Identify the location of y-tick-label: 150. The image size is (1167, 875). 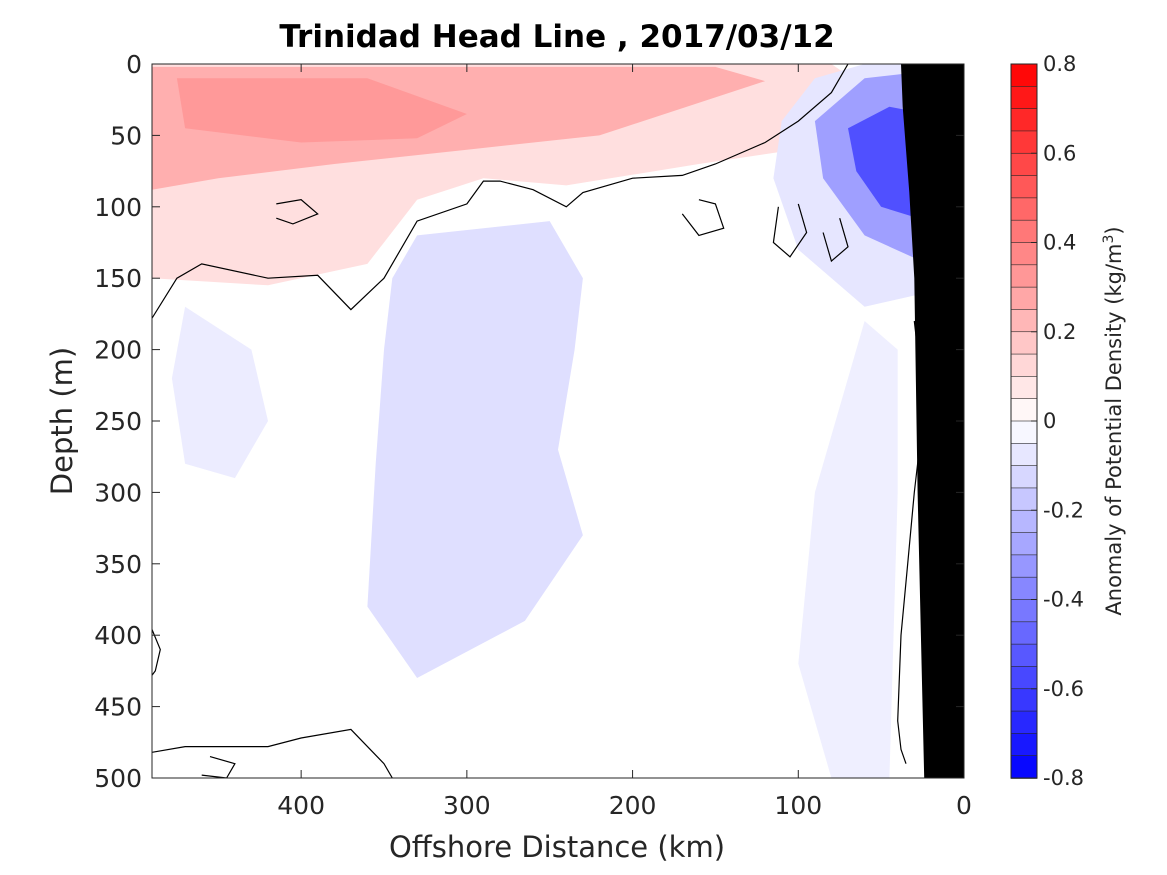
(118, 278).